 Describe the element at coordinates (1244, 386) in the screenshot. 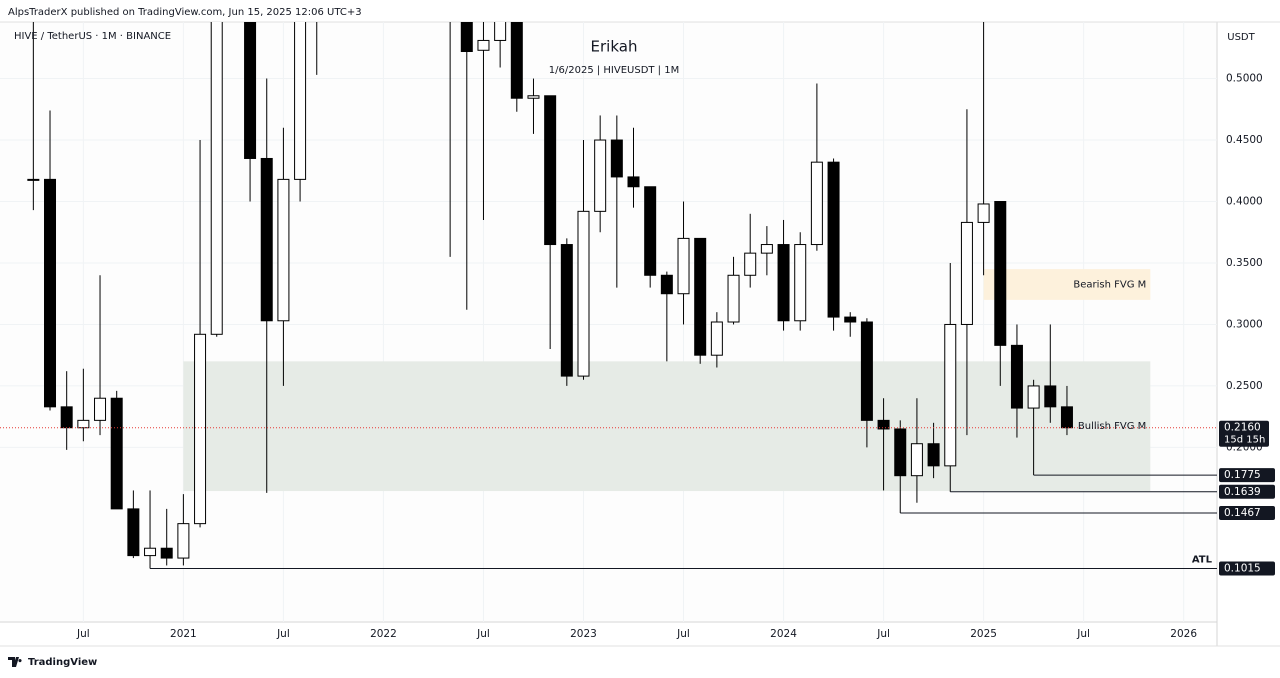

I see `y-tick-label: 0.2500` at that location.